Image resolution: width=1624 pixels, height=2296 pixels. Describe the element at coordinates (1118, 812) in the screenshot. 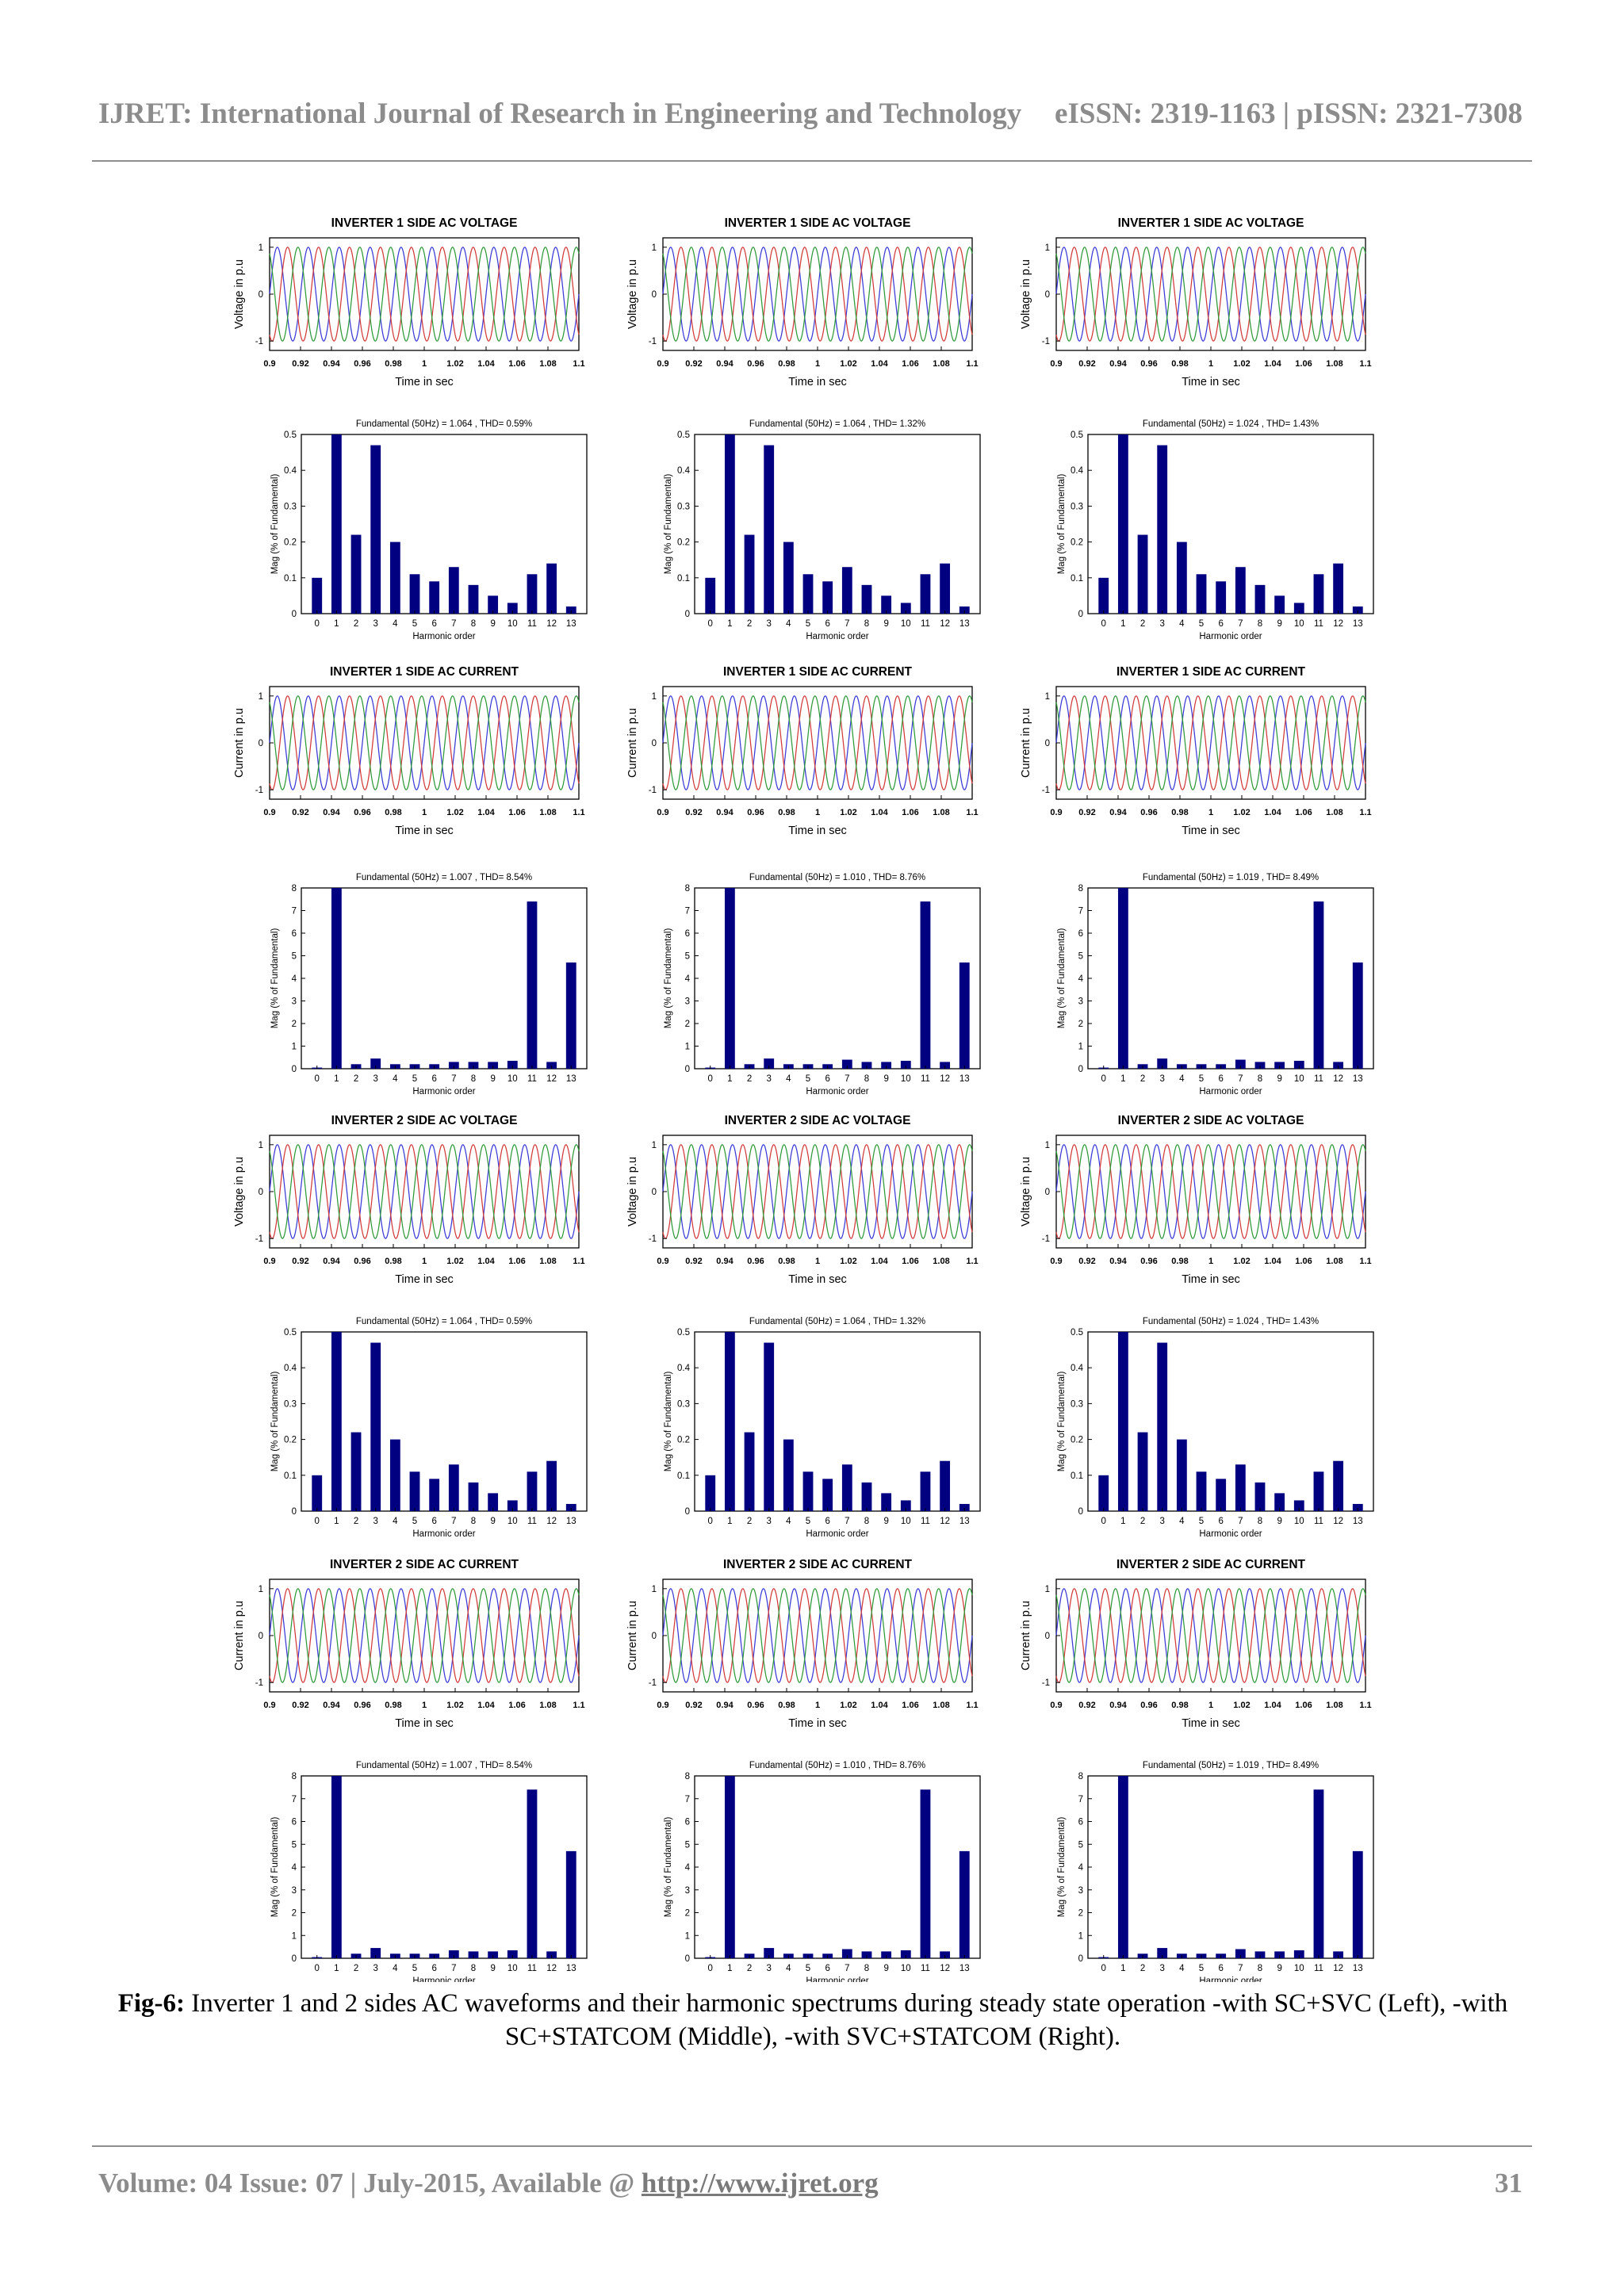

I see `x-tick-label: 0.94` at that location.